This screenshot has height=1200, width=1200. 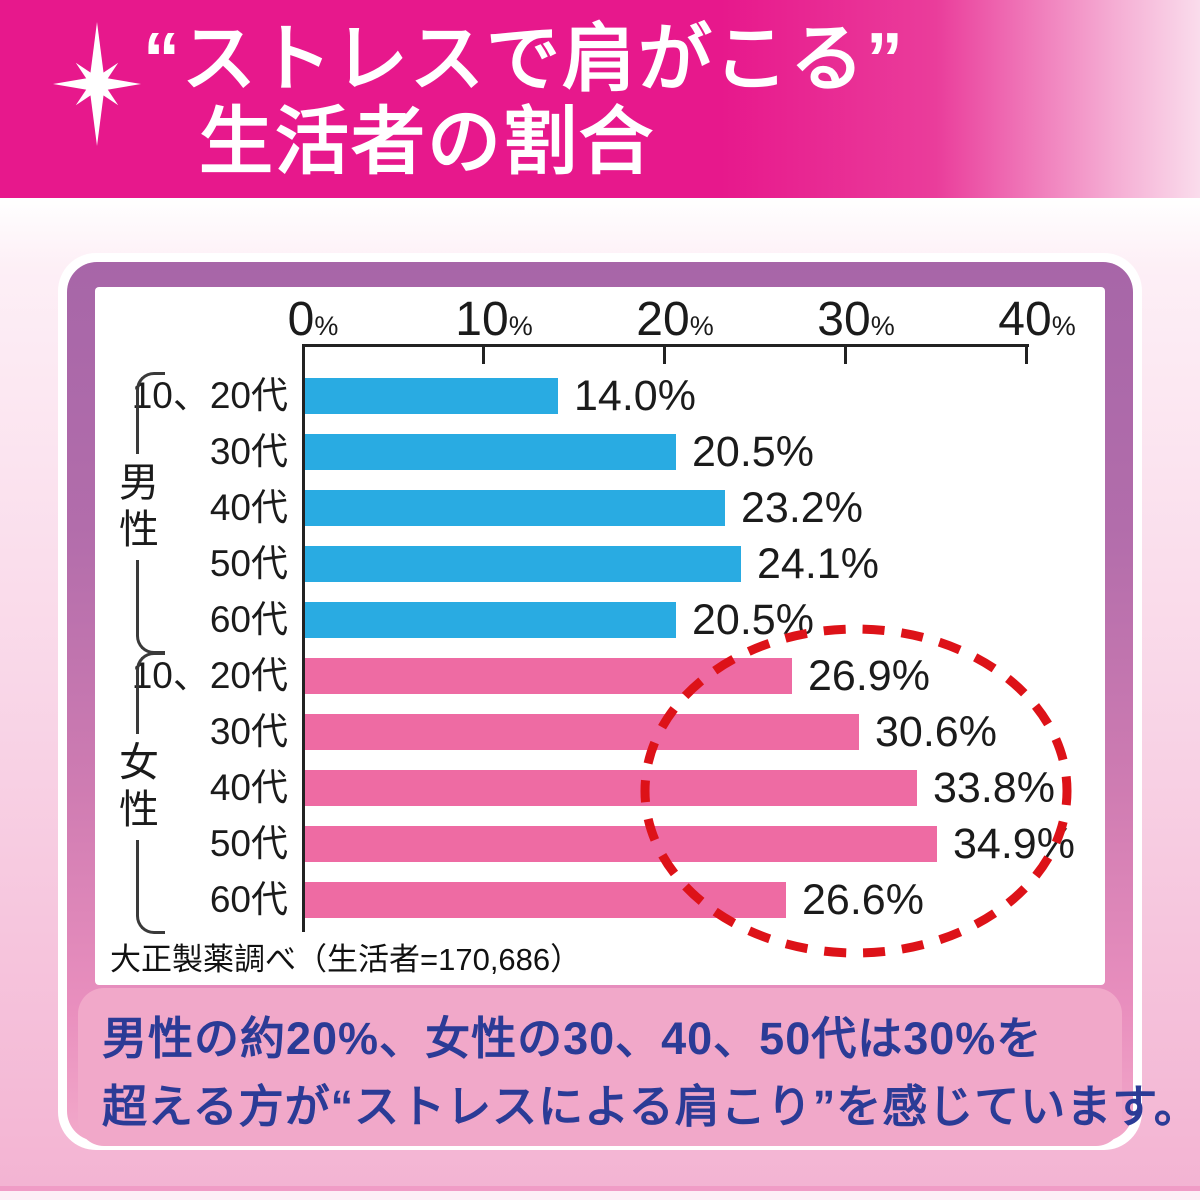 What do you see at coordinates (936, 732) in the screenshot?
I see `value-label: 30.6%` at bounding box center [936, 732].